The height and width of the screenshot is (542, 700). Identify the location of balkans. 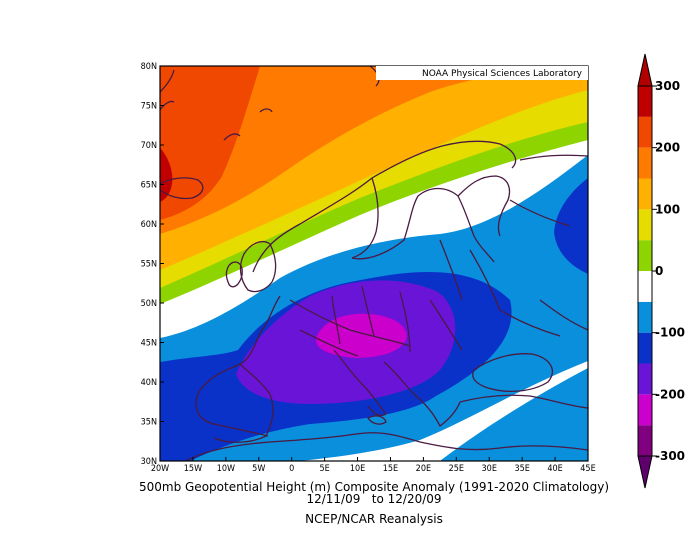
(422, 394).